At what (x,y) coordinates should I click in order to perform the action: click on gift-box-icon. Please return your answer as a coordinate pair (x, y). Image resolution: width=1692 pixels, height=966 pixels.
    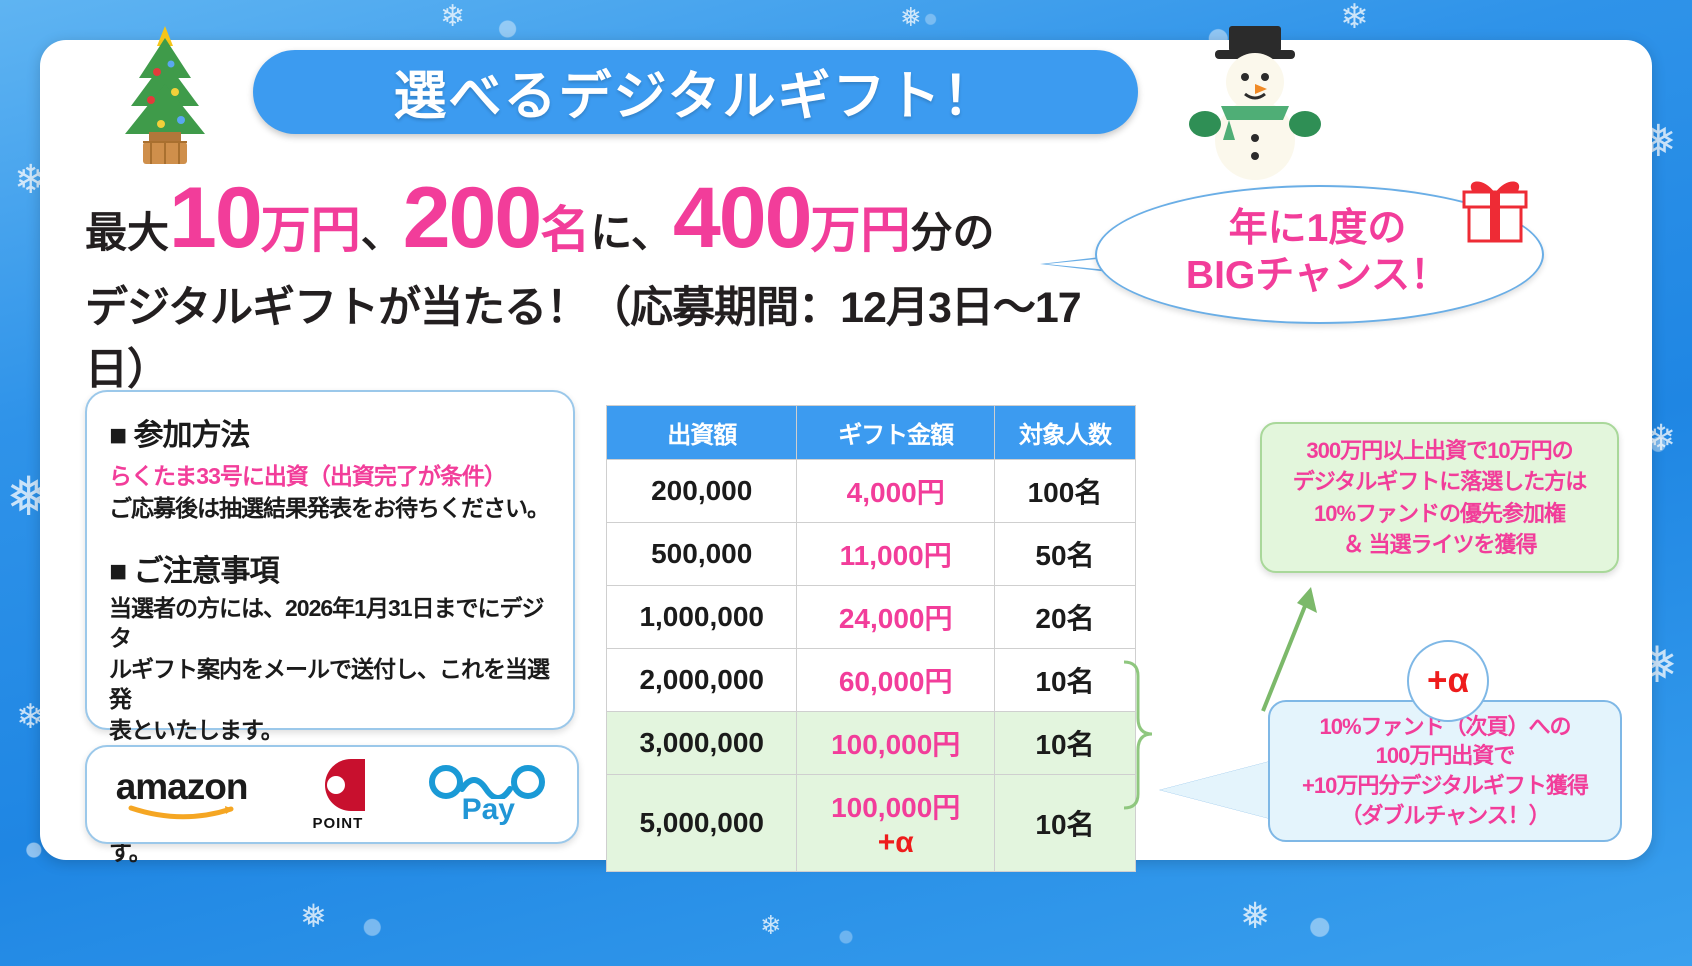
    Looking at the image, I should click on (1495, 212).